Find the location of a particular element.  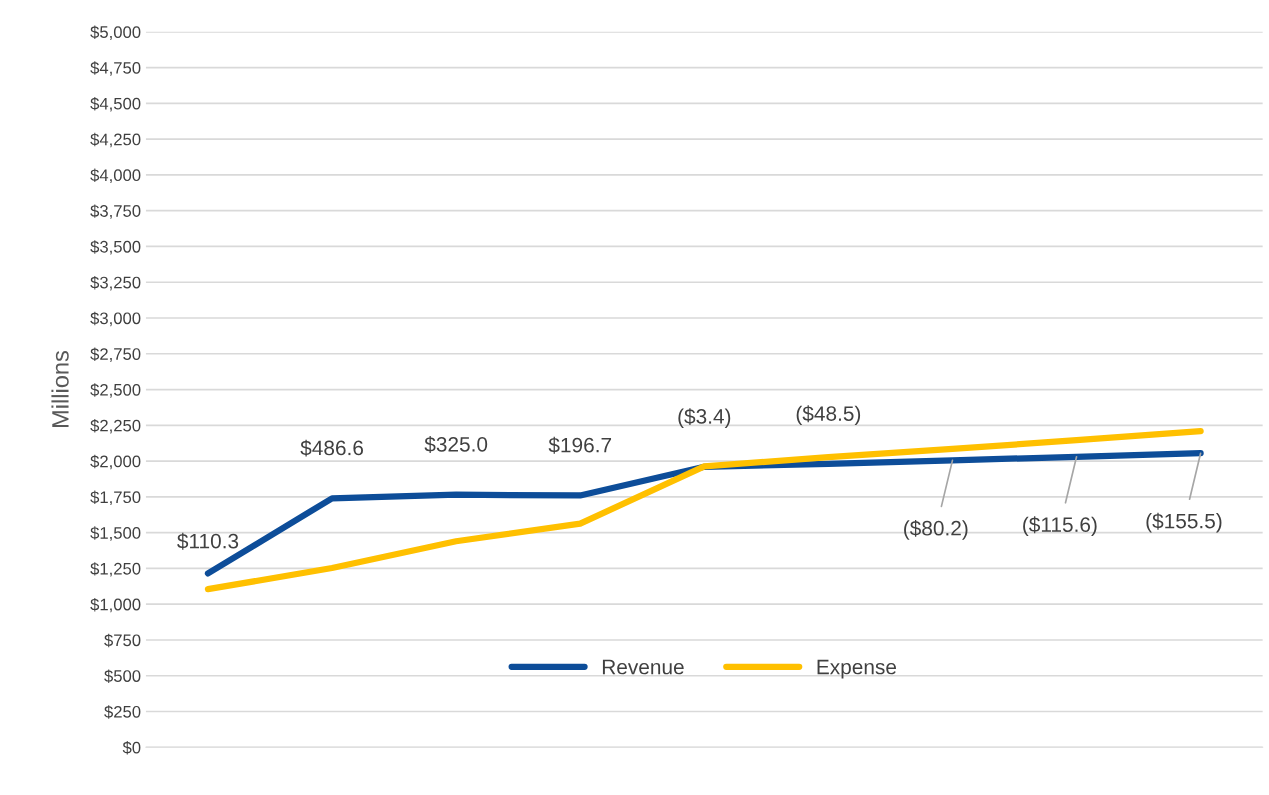

y-tick-label: $1,000 is located at coordinates (115, 605).